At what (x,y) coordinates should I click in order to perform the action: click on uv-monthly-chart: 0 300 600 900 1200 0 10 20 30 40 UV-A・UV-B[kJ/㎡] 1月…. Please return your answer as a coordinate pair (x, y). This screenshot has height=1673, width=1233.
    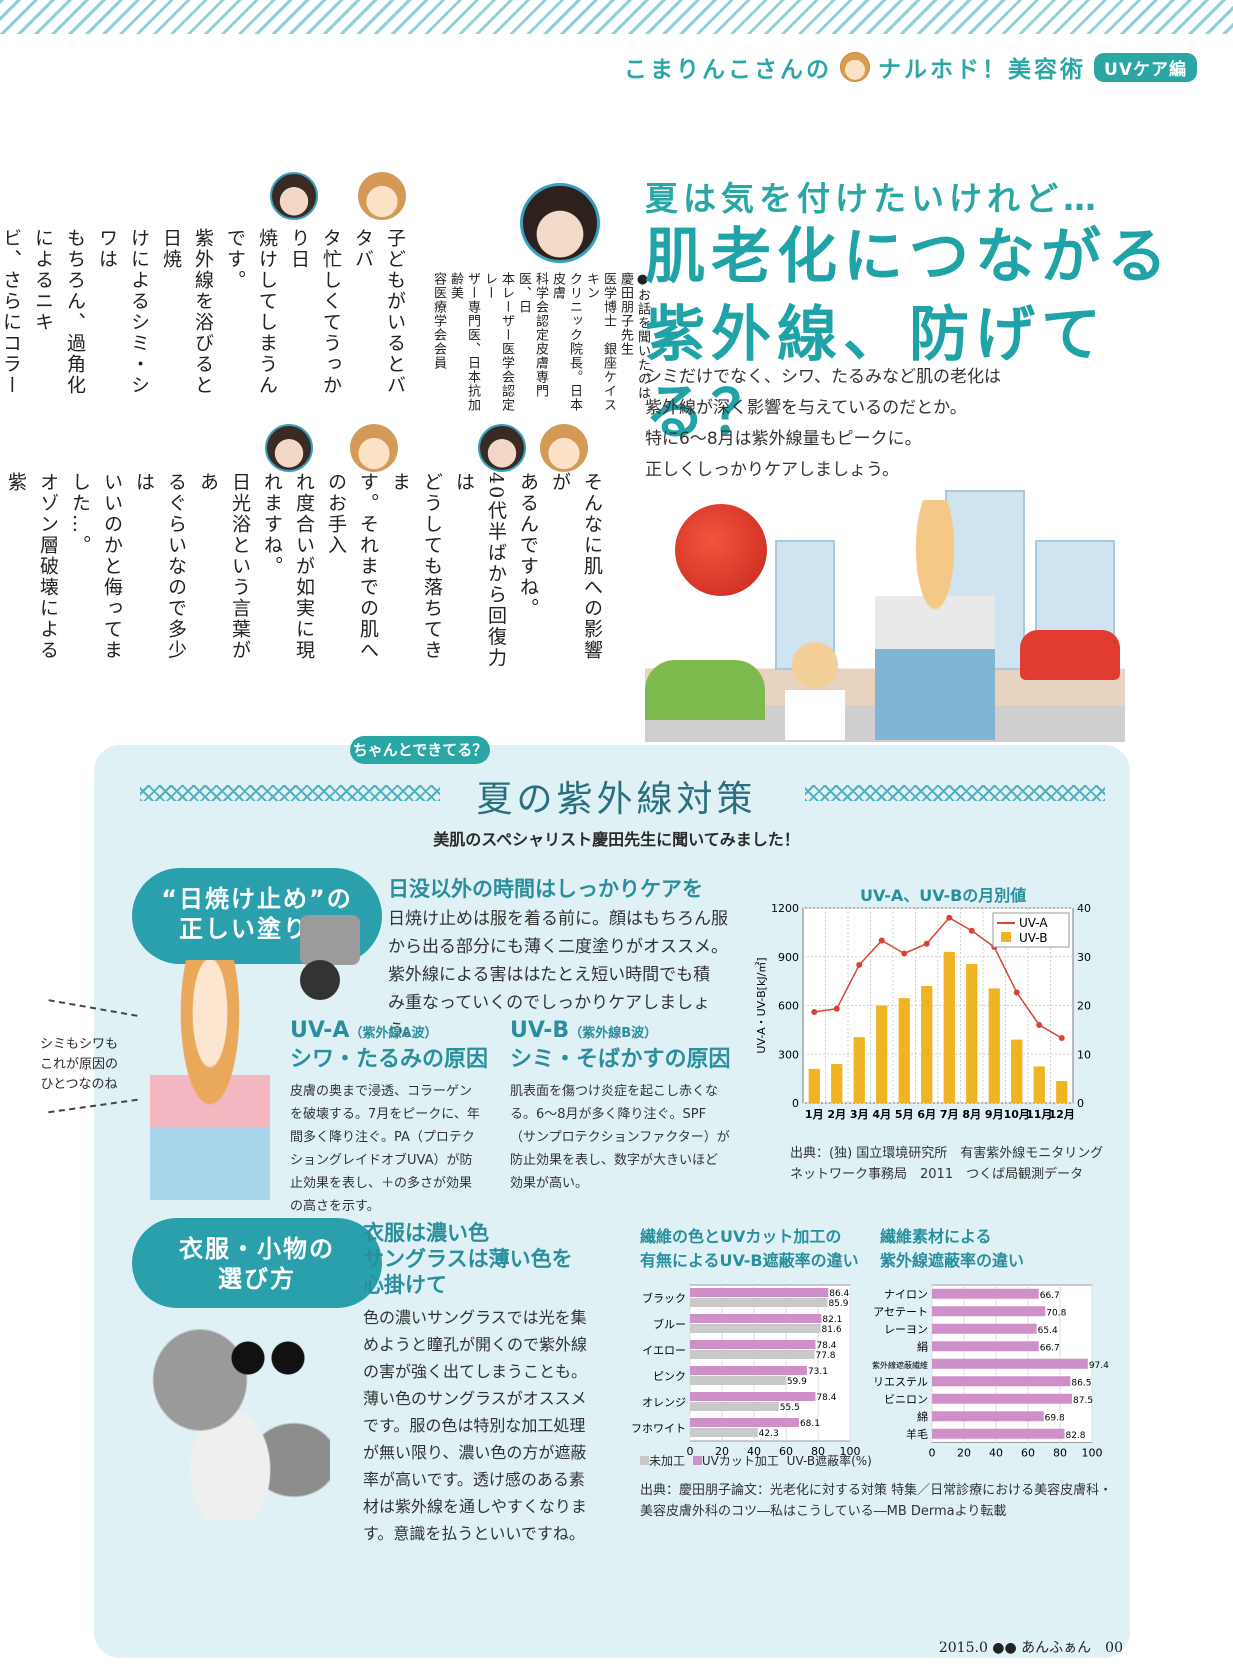
    Looking at the image, I should click on (923, 1011).